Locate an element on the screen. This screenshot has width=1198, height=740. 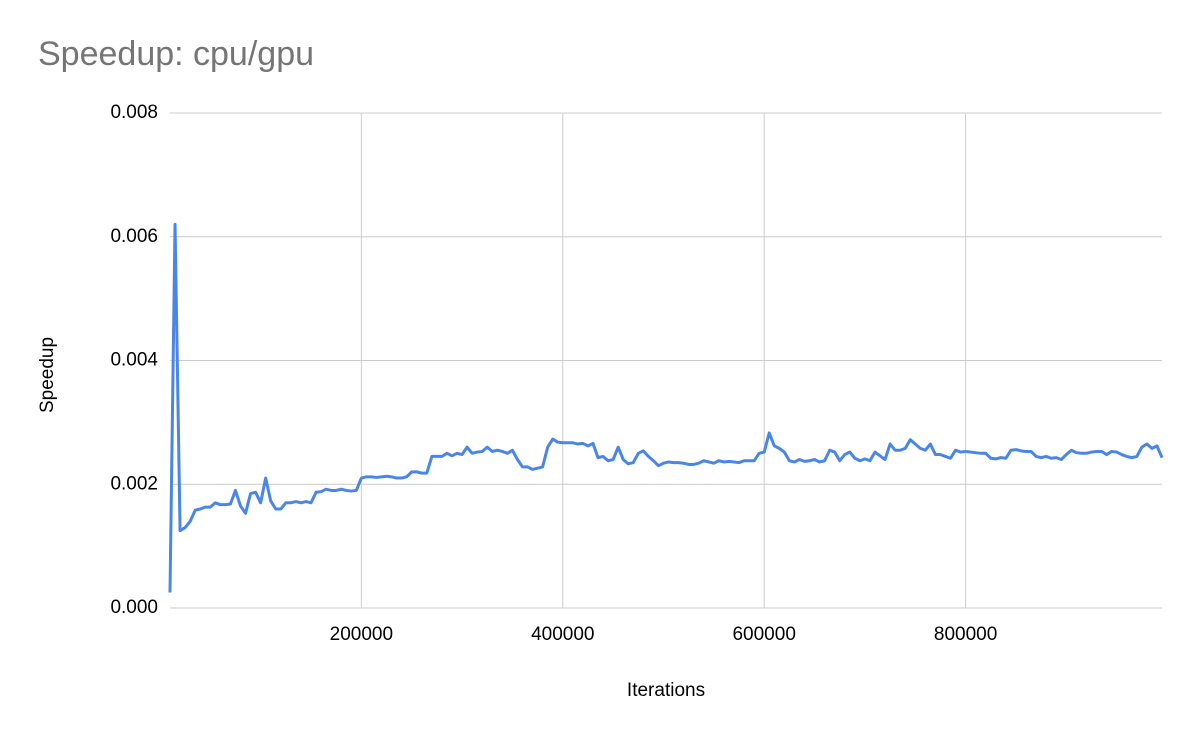
y-tick-label: 0.000 is located at coordinates (134, 607).